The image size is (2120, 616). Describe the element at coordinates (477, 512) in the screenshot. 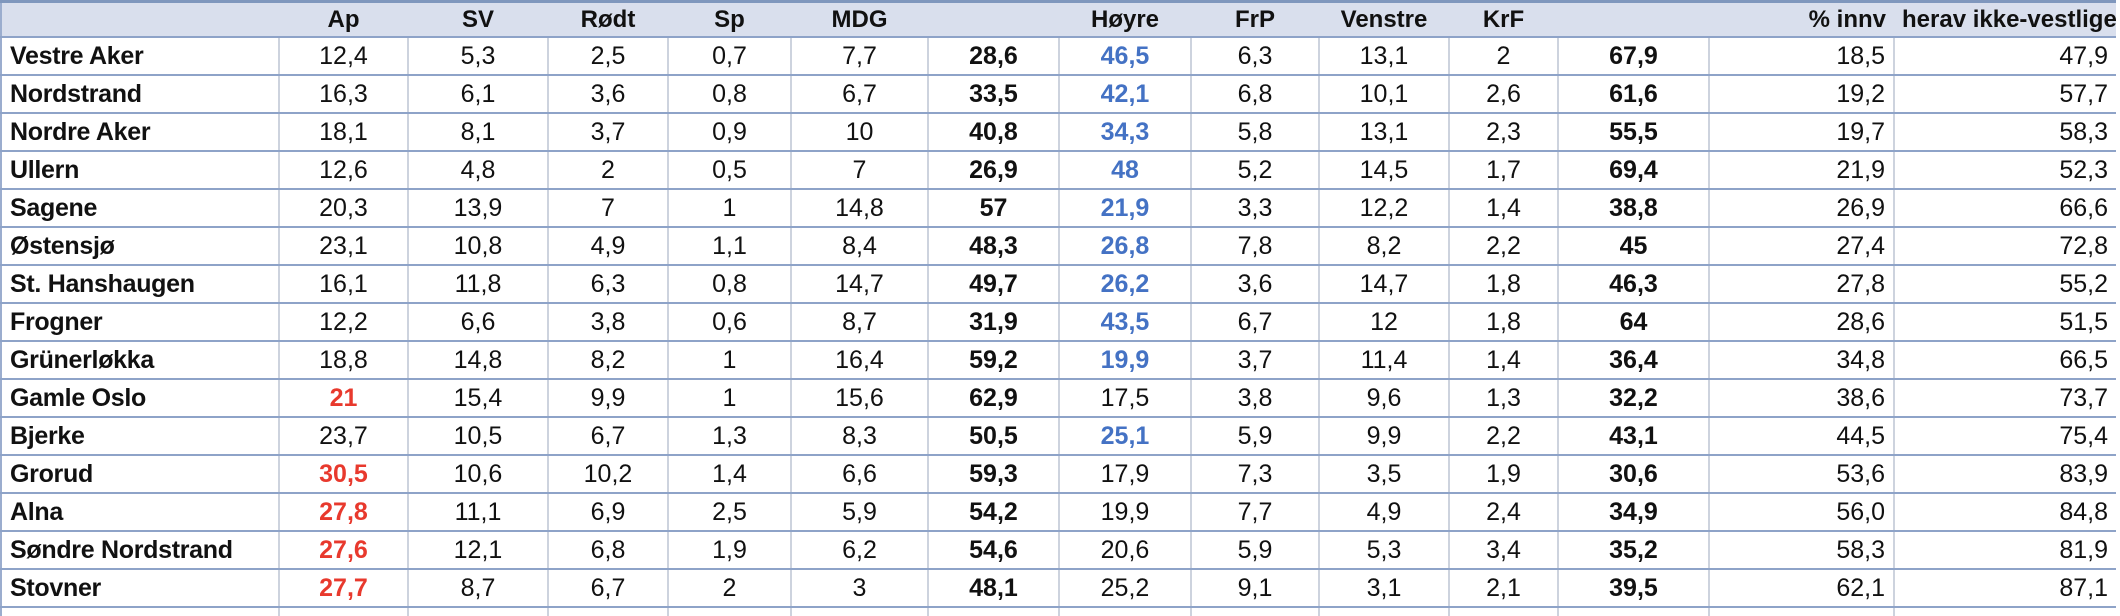

I see `cell-sv: 11,1` at that location.